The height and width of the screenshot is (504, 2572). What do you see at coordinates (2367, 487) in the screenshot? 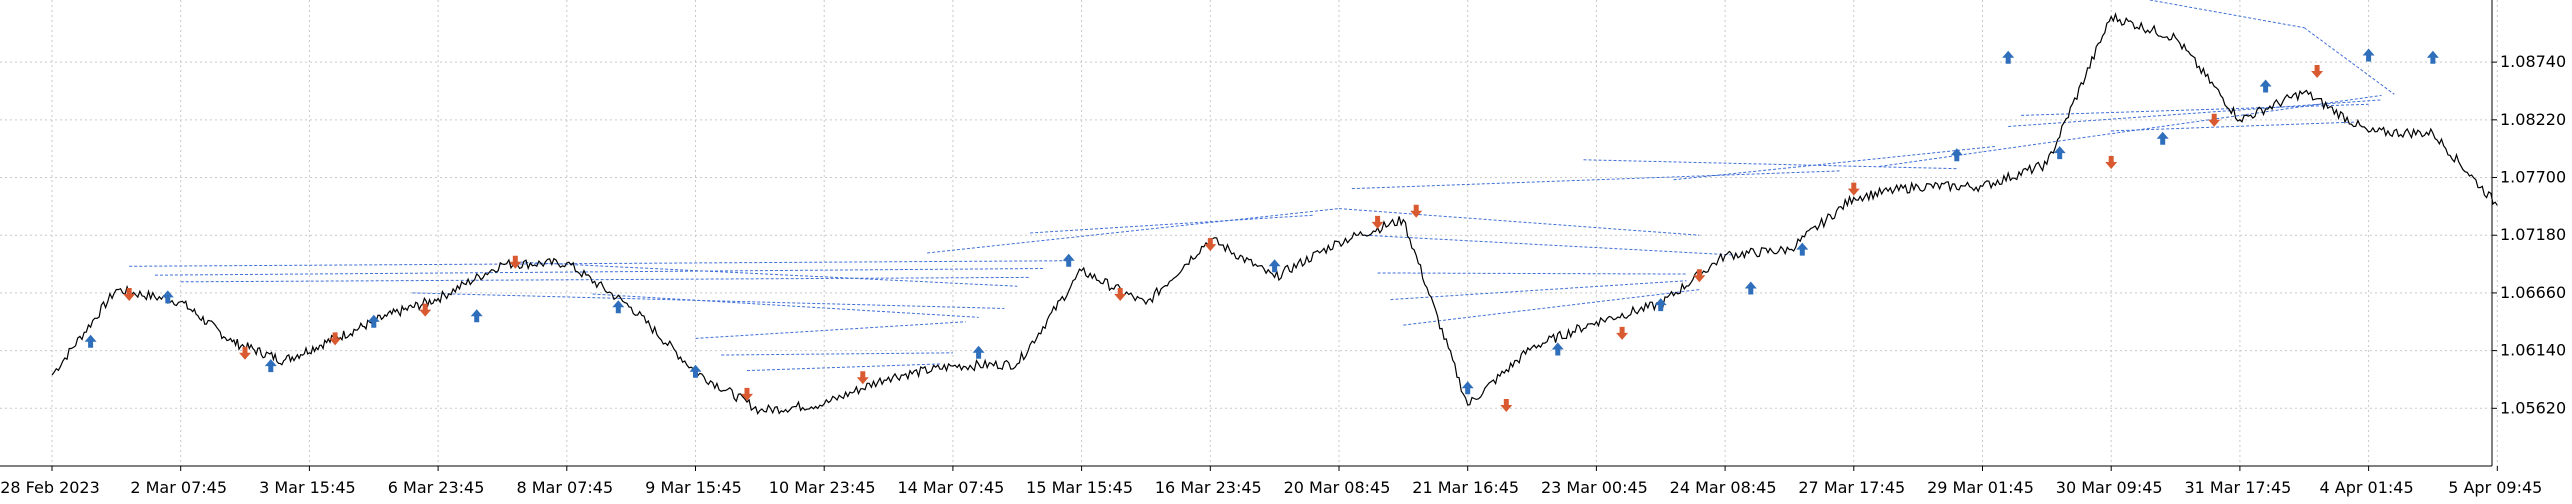
I see `time-tick-label: 4 Apr 01:45` at bounding box center [2367, 487].